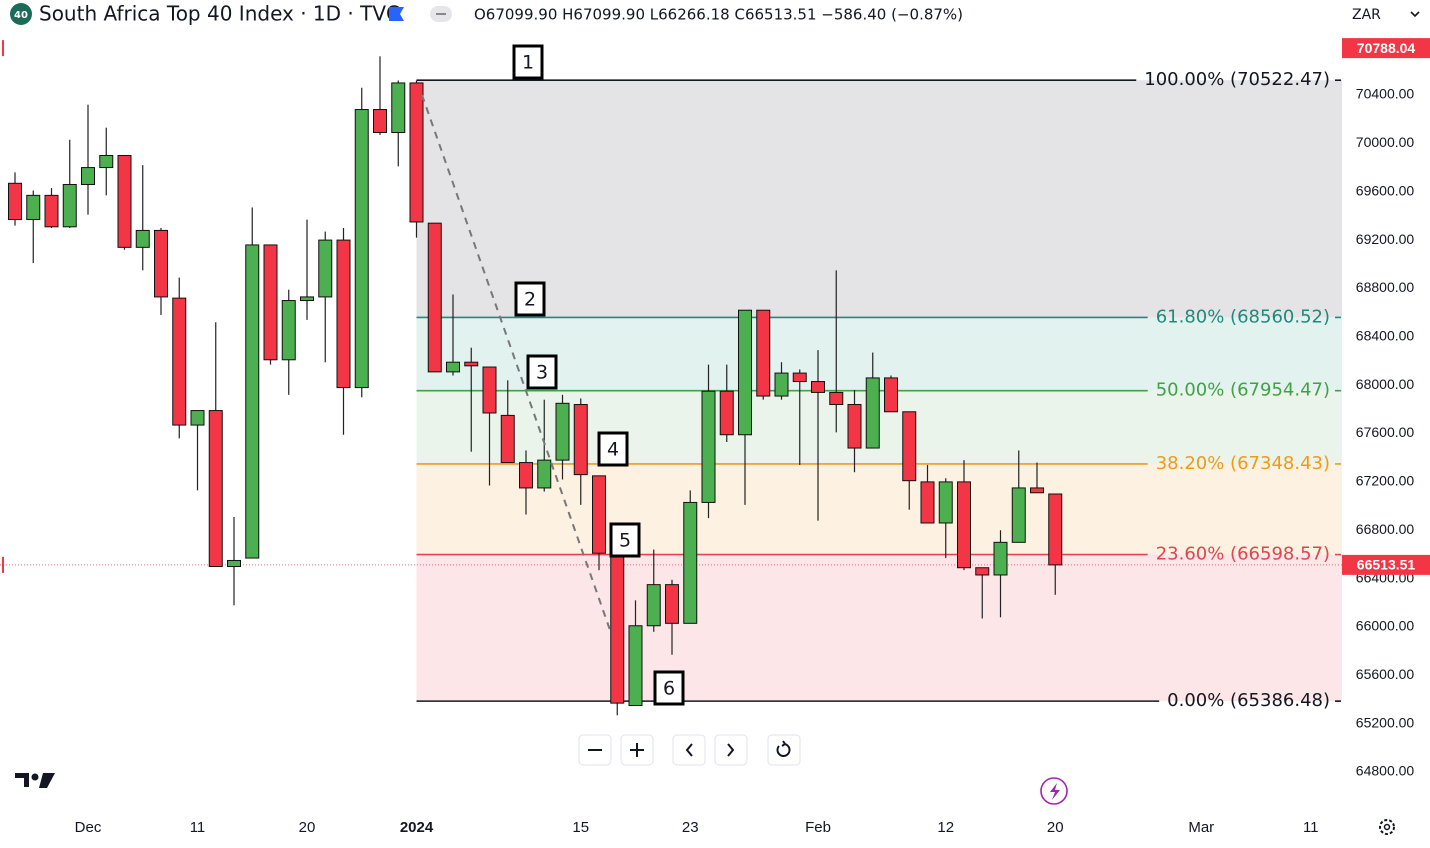 Image resolution: width=1430 pixels, height=848 pixels. Describe the element at coordinates (21, 15) in the screenshot. I see `logo-text: 40` at that location.